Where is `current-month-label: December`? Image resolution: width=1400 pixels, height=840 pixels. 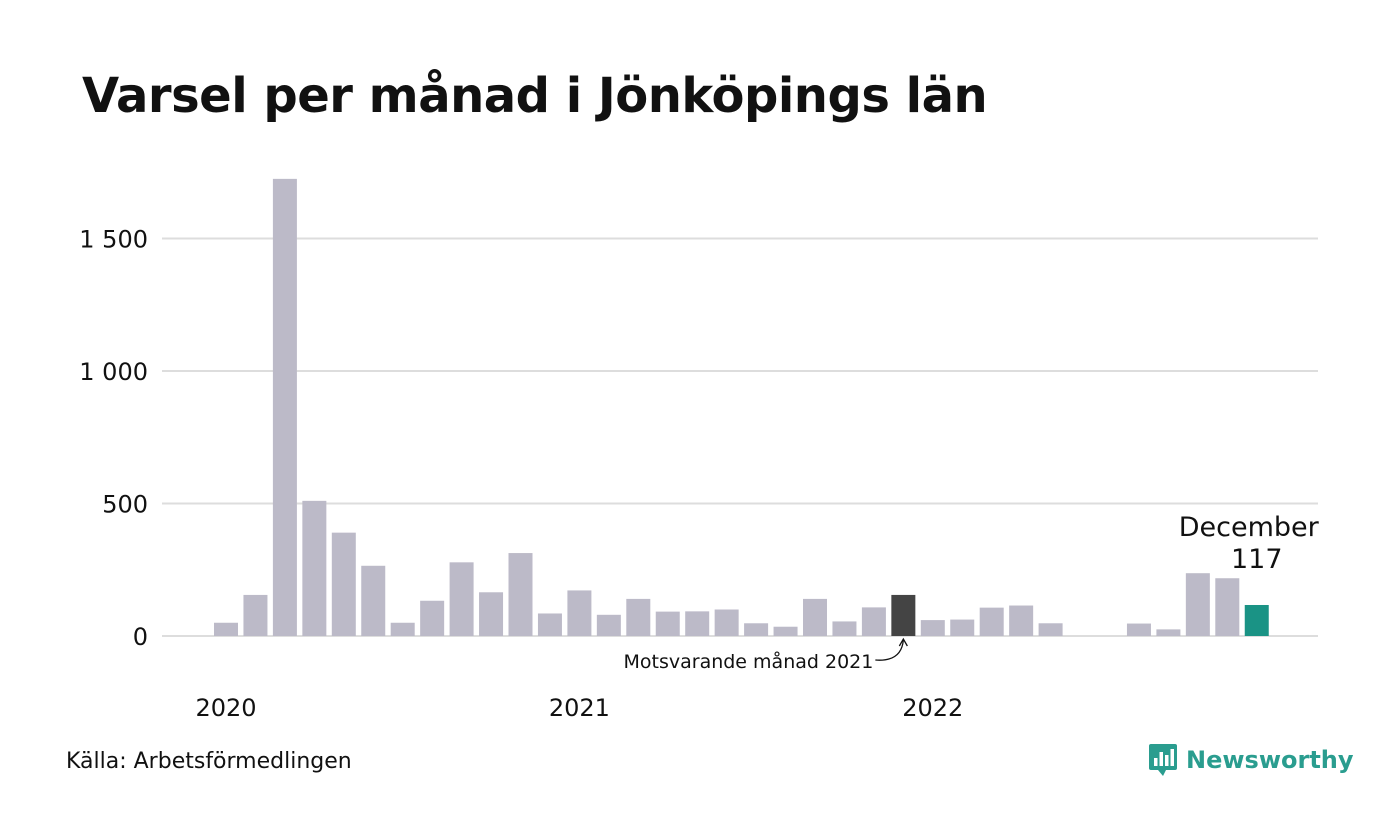 current-month-label: December is located at coordinates (1249, 527).